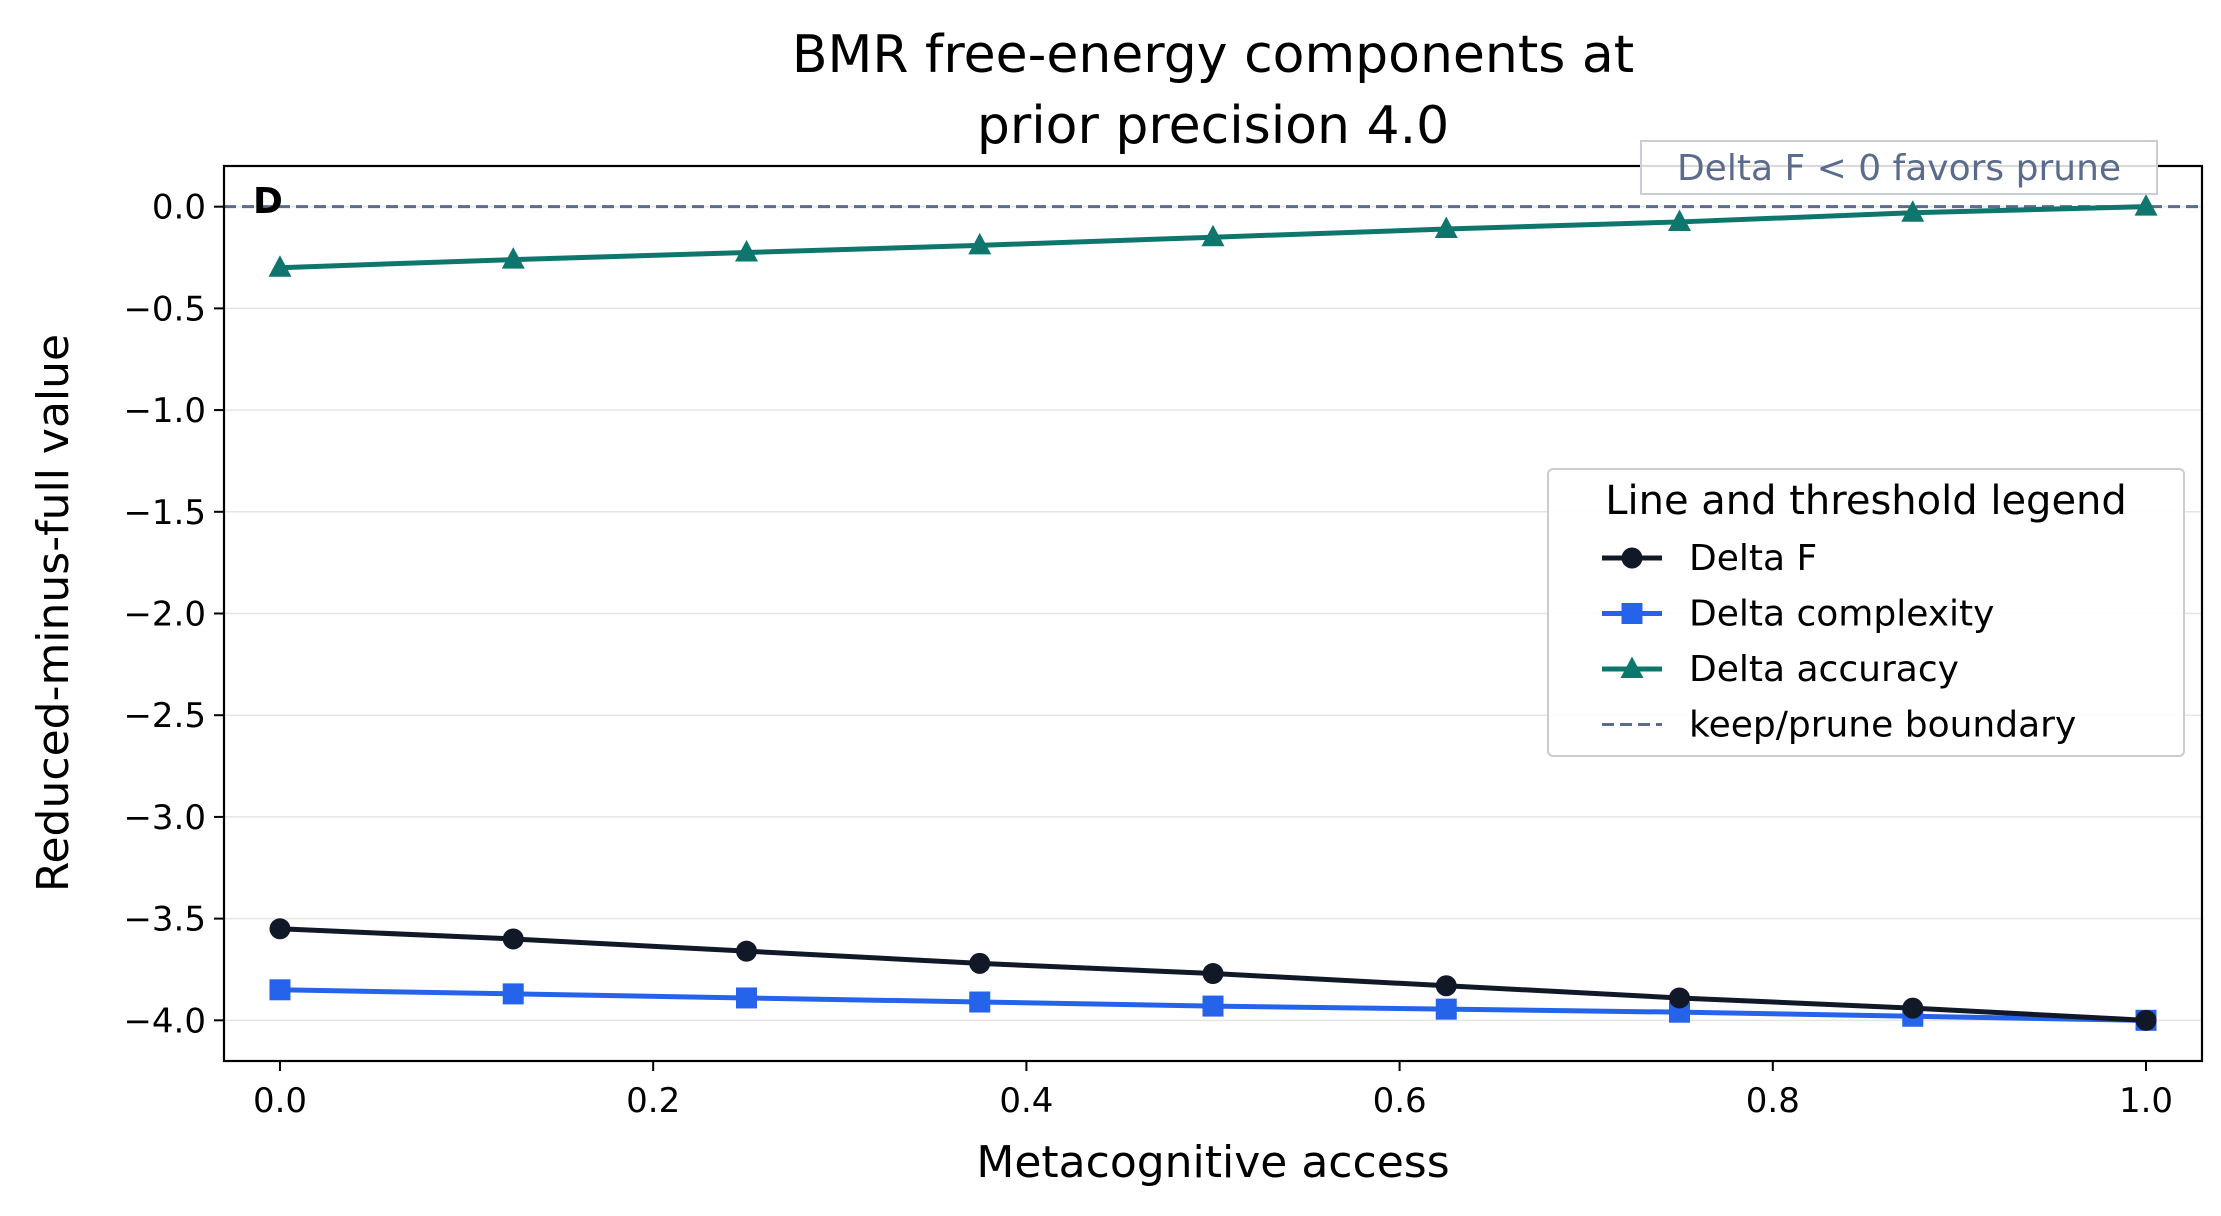  I want to click on legend-label: keep/prune boundary, so click(1882, 725).